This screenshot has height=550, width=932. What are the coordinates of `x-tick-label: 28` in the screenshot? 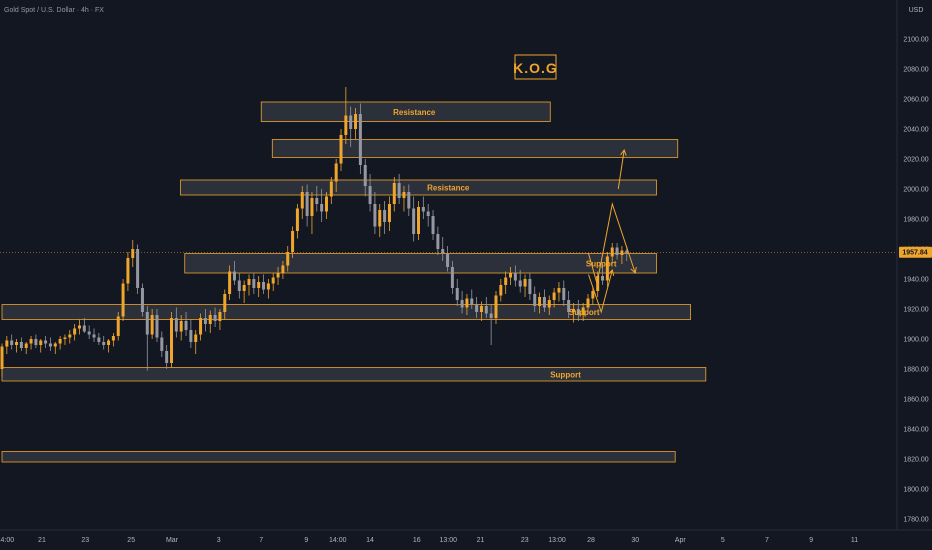 It's located at (591, 540).